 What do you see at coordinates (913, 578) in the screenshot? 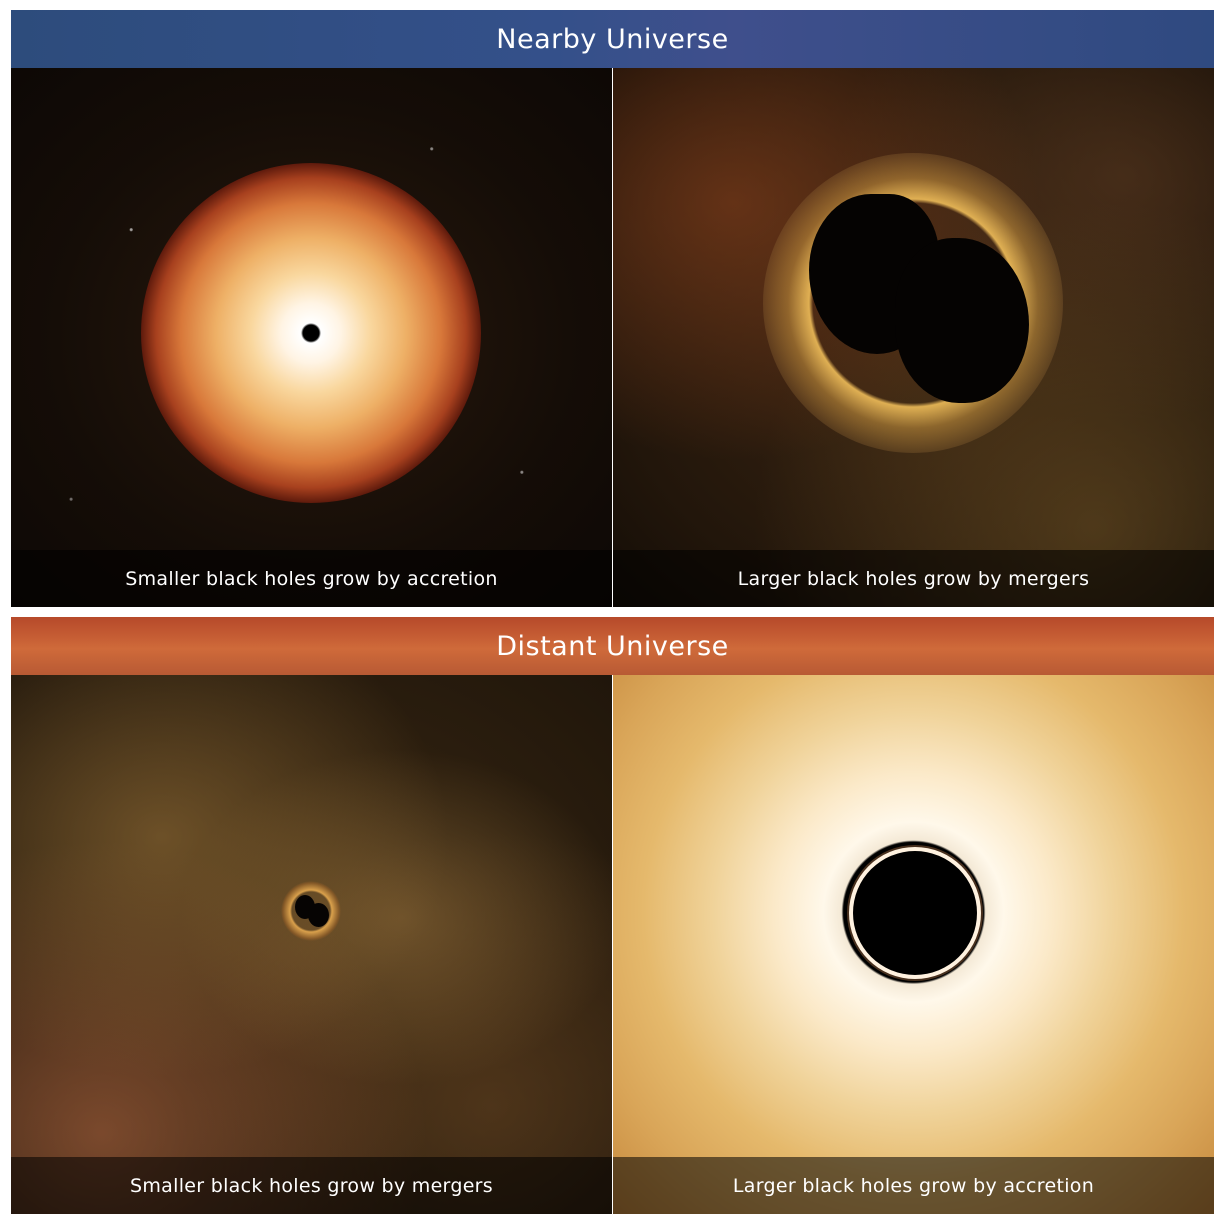
I see `panel-caption: Larger black holes grow by mergers` at bounding box center [913, 578].